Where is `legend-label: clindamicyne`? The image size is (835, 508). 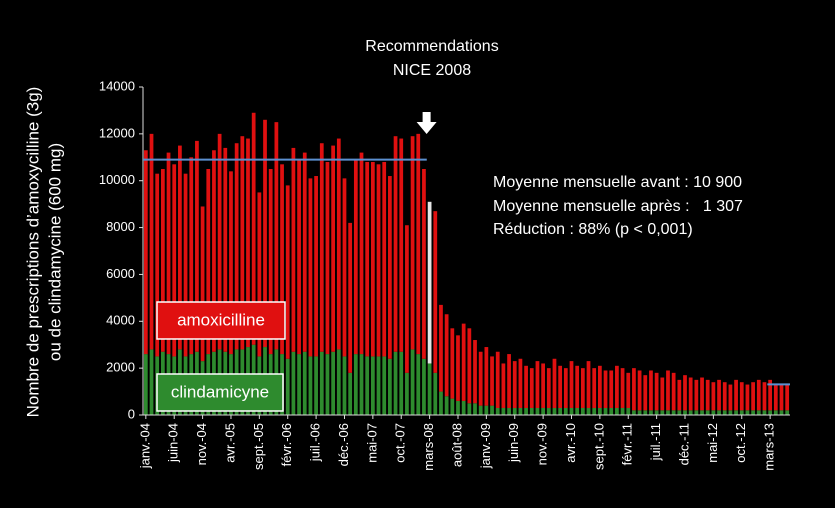
legend-label: clindamicyne is located at coordinates (220, 391).